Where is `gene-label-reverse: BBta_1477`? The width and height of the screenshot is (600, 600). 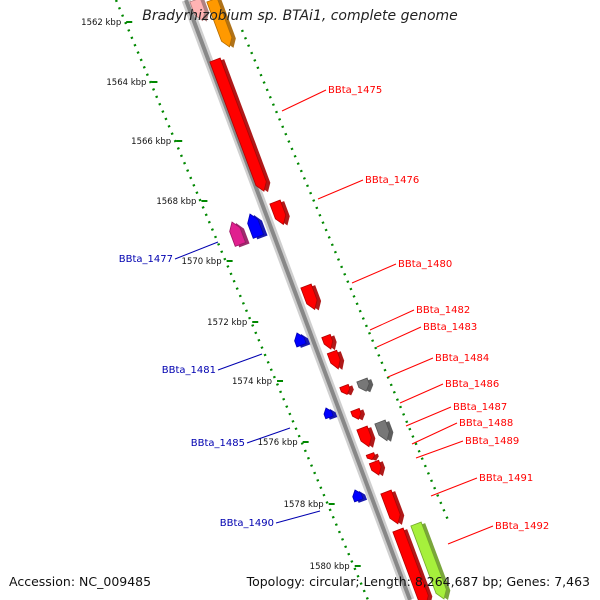 gene-label-reverse: BBta_1477 is located at coordinates (146, 259).